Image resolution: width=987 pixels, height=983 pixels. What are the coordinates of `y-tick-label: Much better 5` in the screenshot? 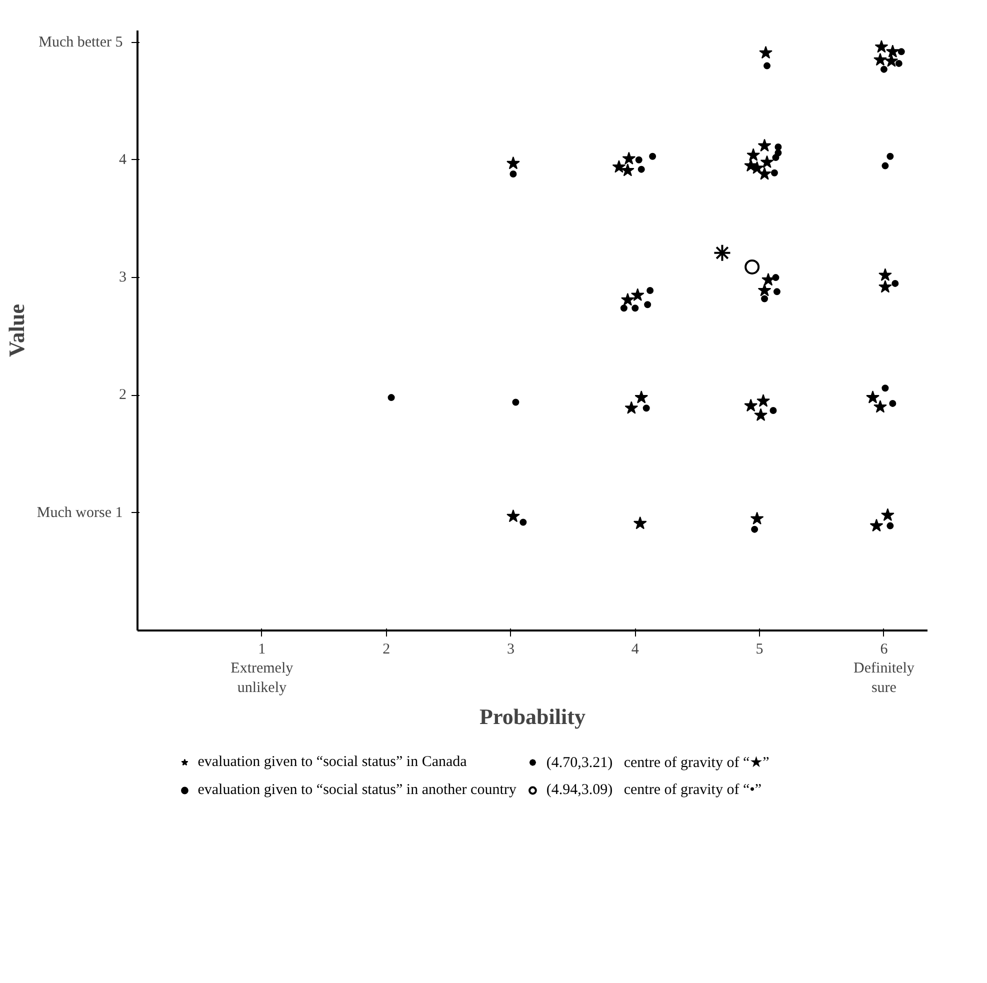 It's located at (80, 42).